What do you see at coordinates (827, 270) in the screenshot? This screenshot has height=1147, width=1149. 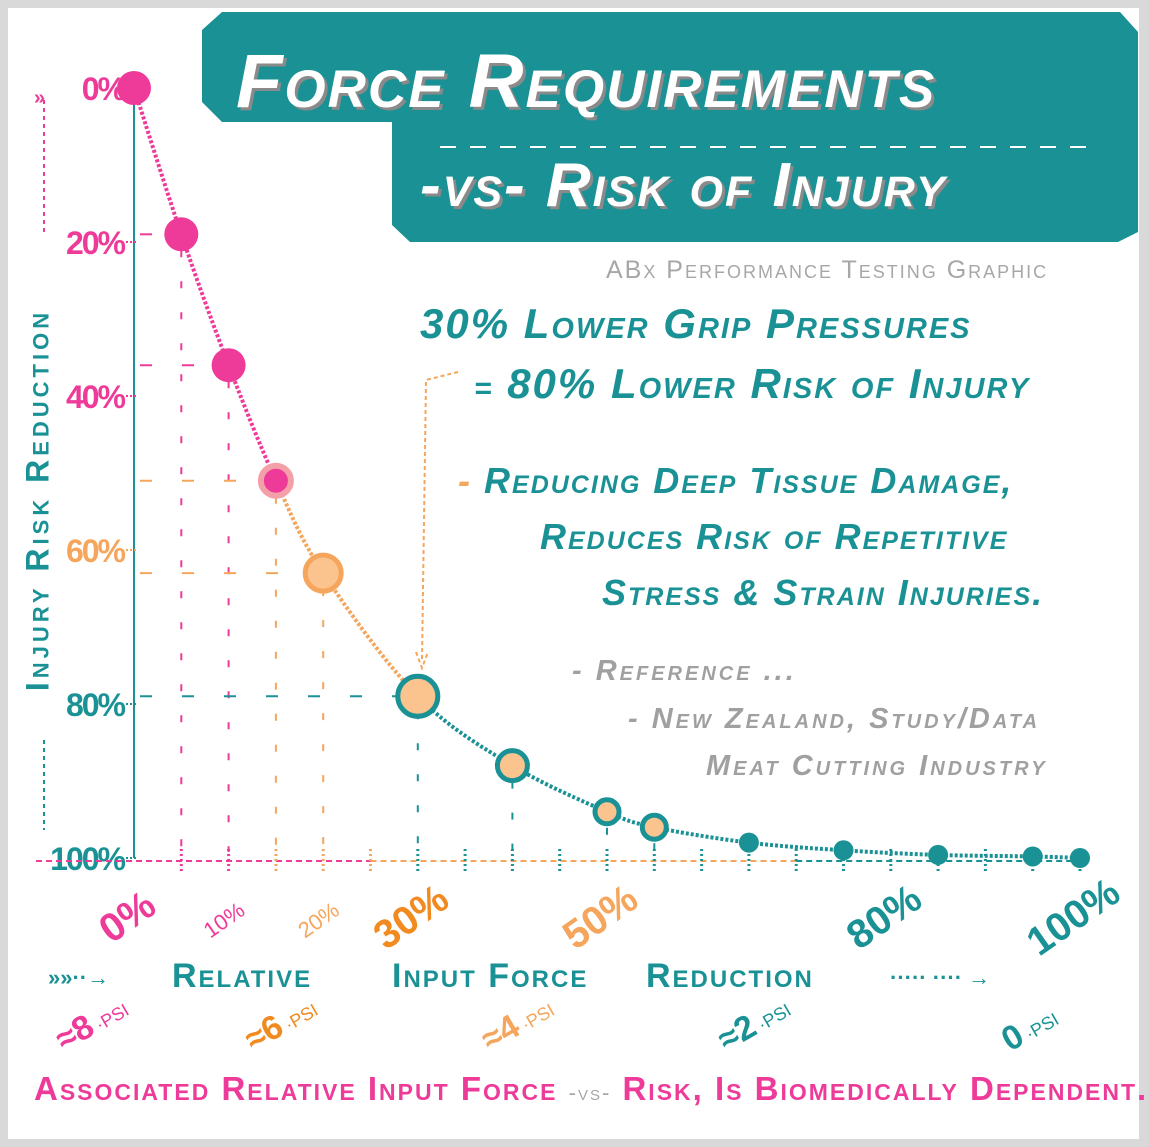 I see `page-subtitle: ABx Performance Testing Graphic` at bounding box center [827, 270].